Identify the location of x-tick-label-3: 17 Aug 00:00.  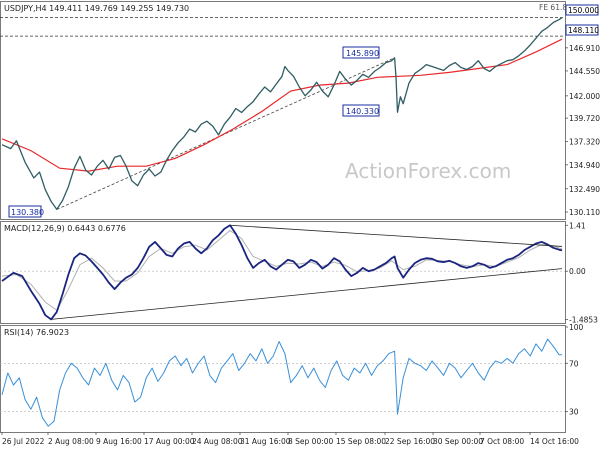
(169, 441).